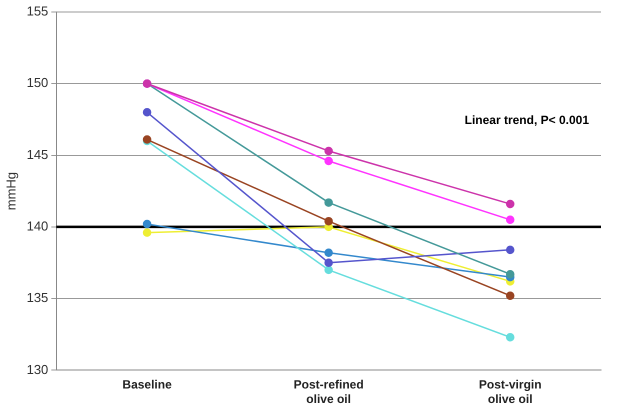 The width and height of the screenshot is (617, 410). What do you see at coordinates (147, 385) in the screenshot?
I see `x-tick-label: Baseline` at bounding box center [147, 385].